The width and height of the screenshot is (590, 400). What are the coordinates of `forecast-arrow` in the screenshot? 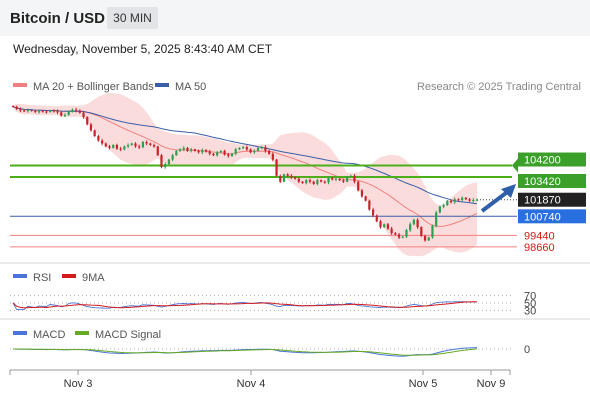 It's located at (496, 200).